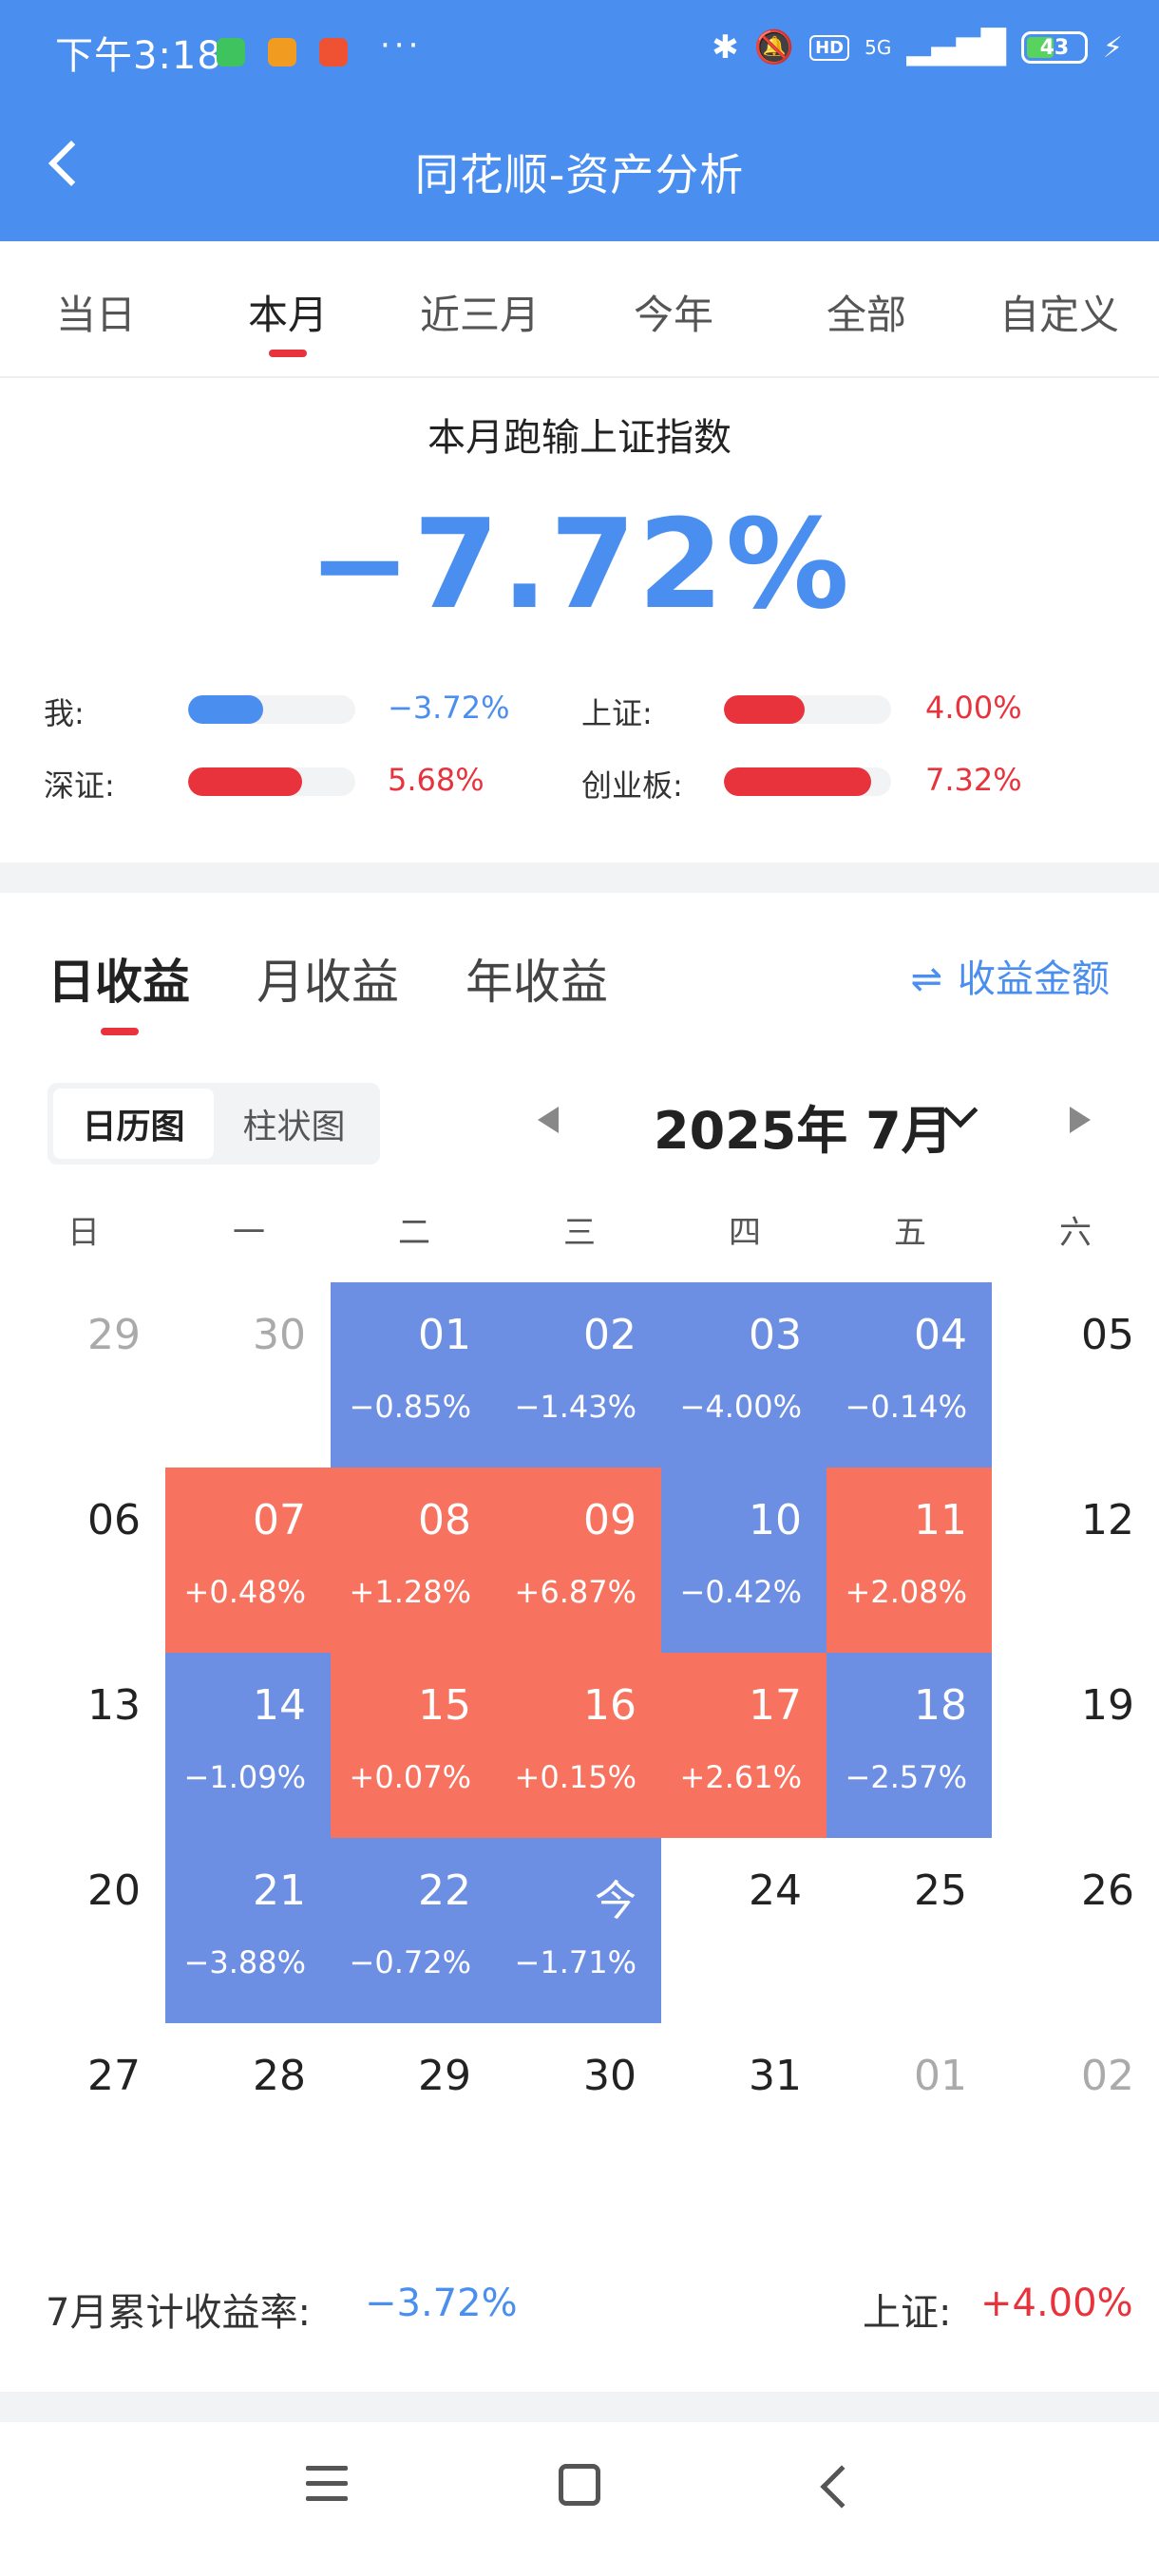 The height and width of the screenshot is (2576, 1159). Describe the element at coordinates (178, 2313) in the screenshot. I see `cumulative-return-label: 7月累计收益率:` at that location.